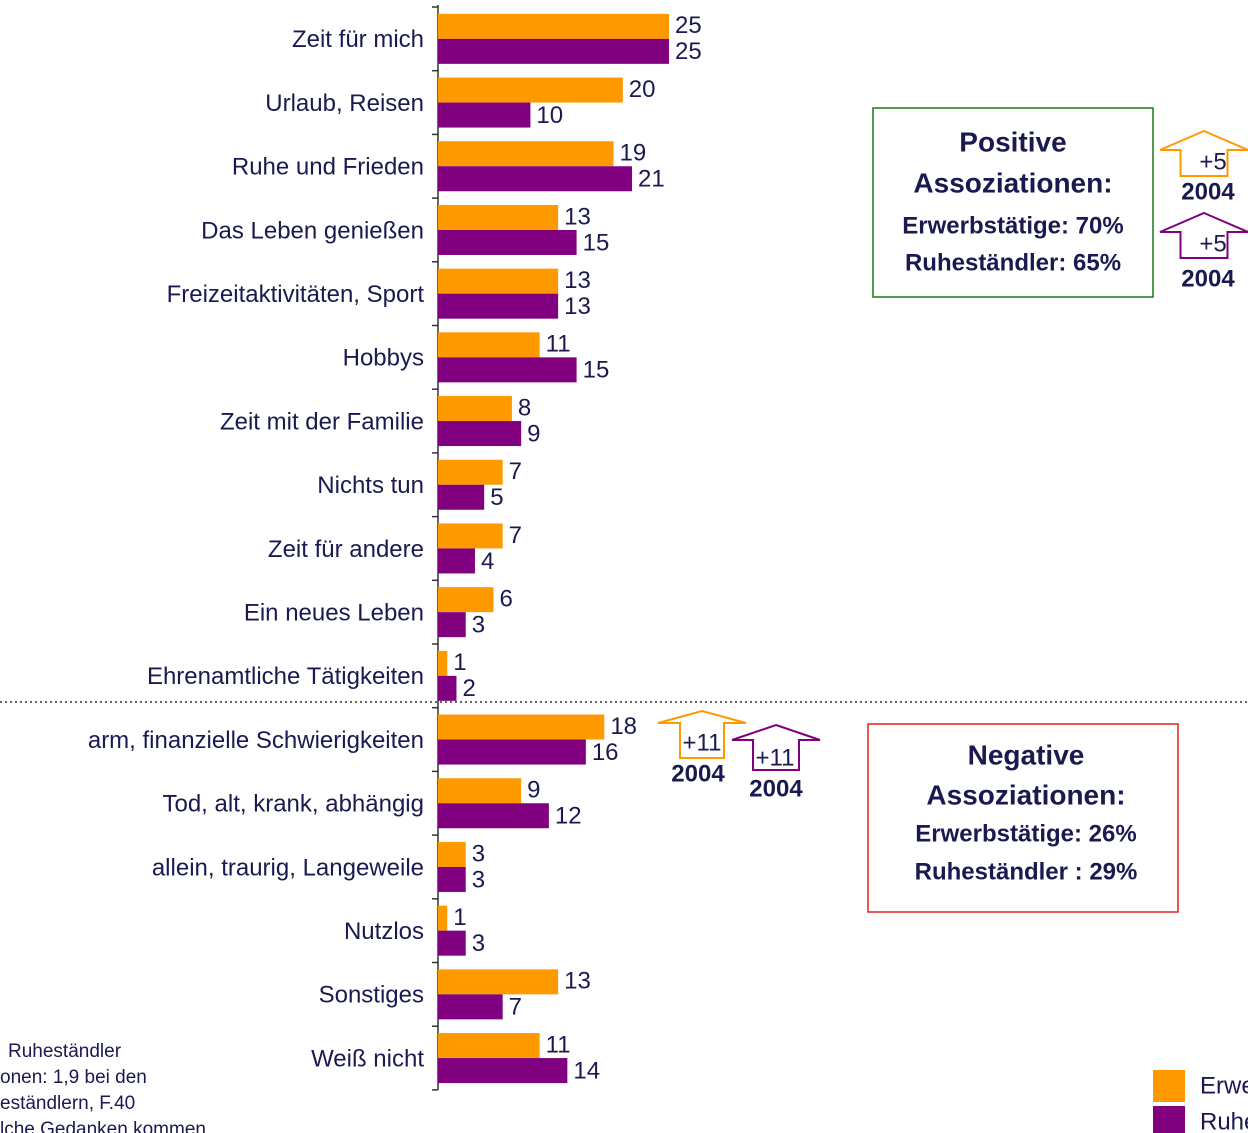 Image resolution: width=1248 pixels, height=1133 pixels. Describe the element at coordinates (334, 612) in the screenshot. I see `category-label: Ein neues Leben` at that location.